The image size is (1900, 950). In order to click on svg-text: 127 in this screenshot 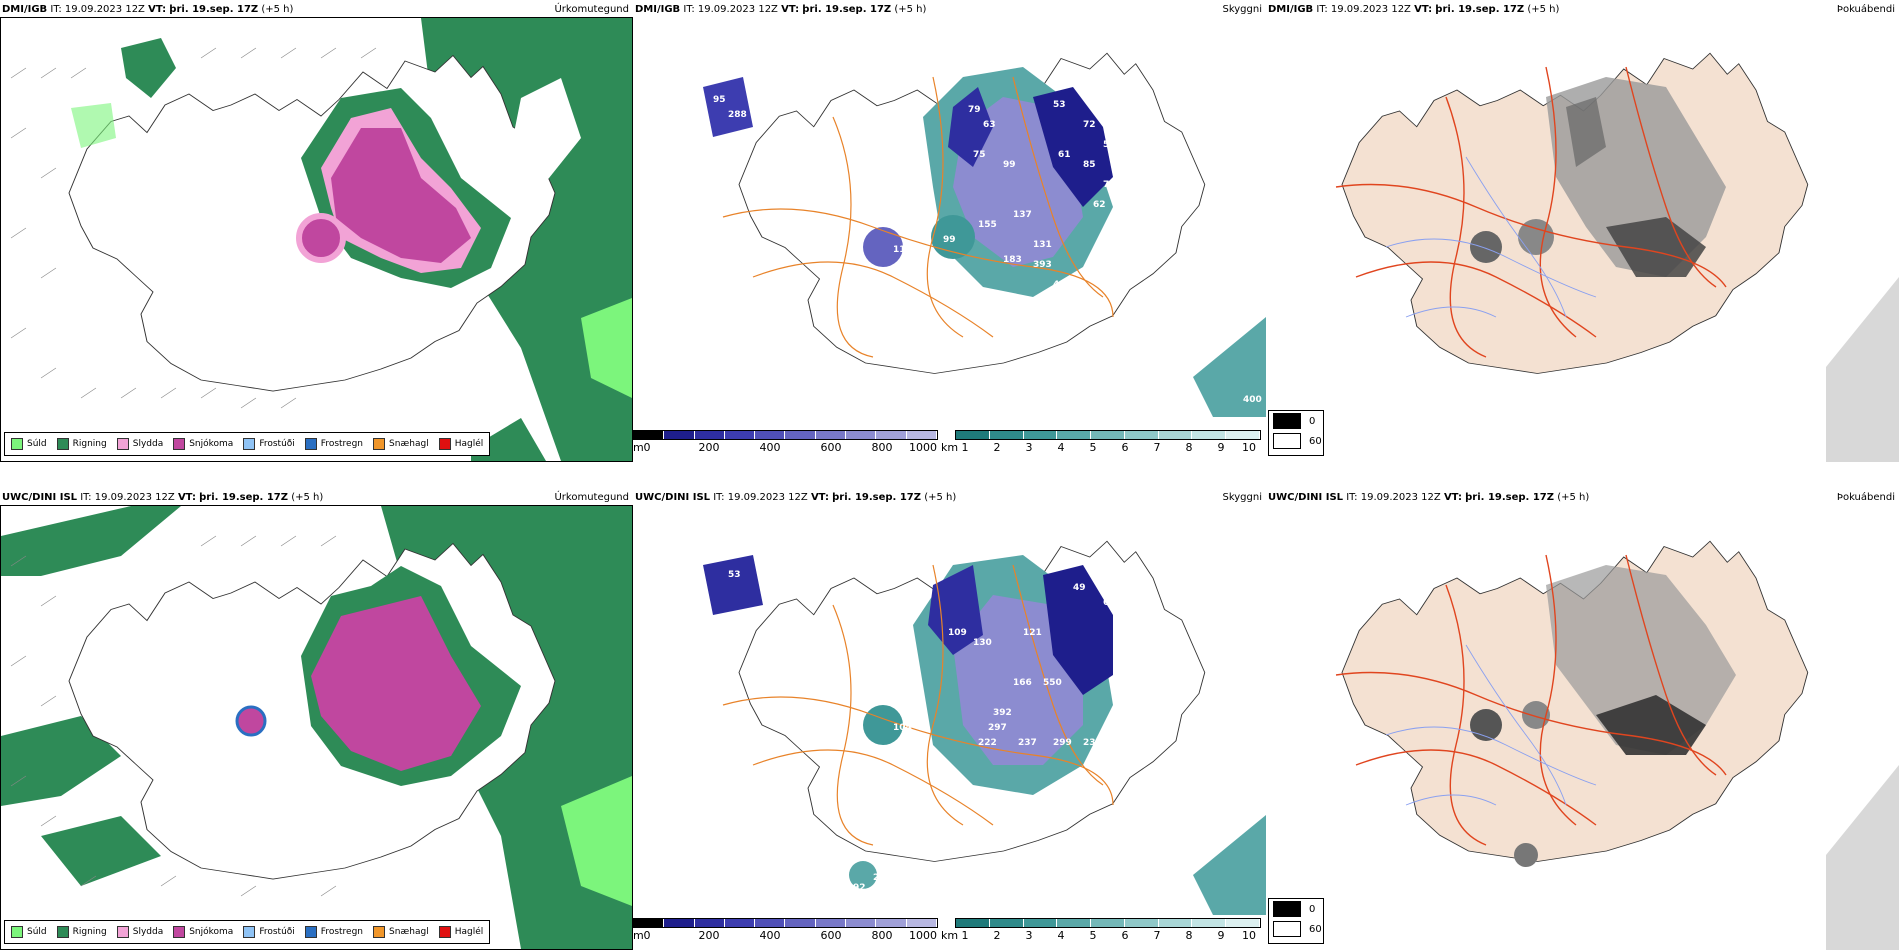, I will do `click(1042, 803)`.